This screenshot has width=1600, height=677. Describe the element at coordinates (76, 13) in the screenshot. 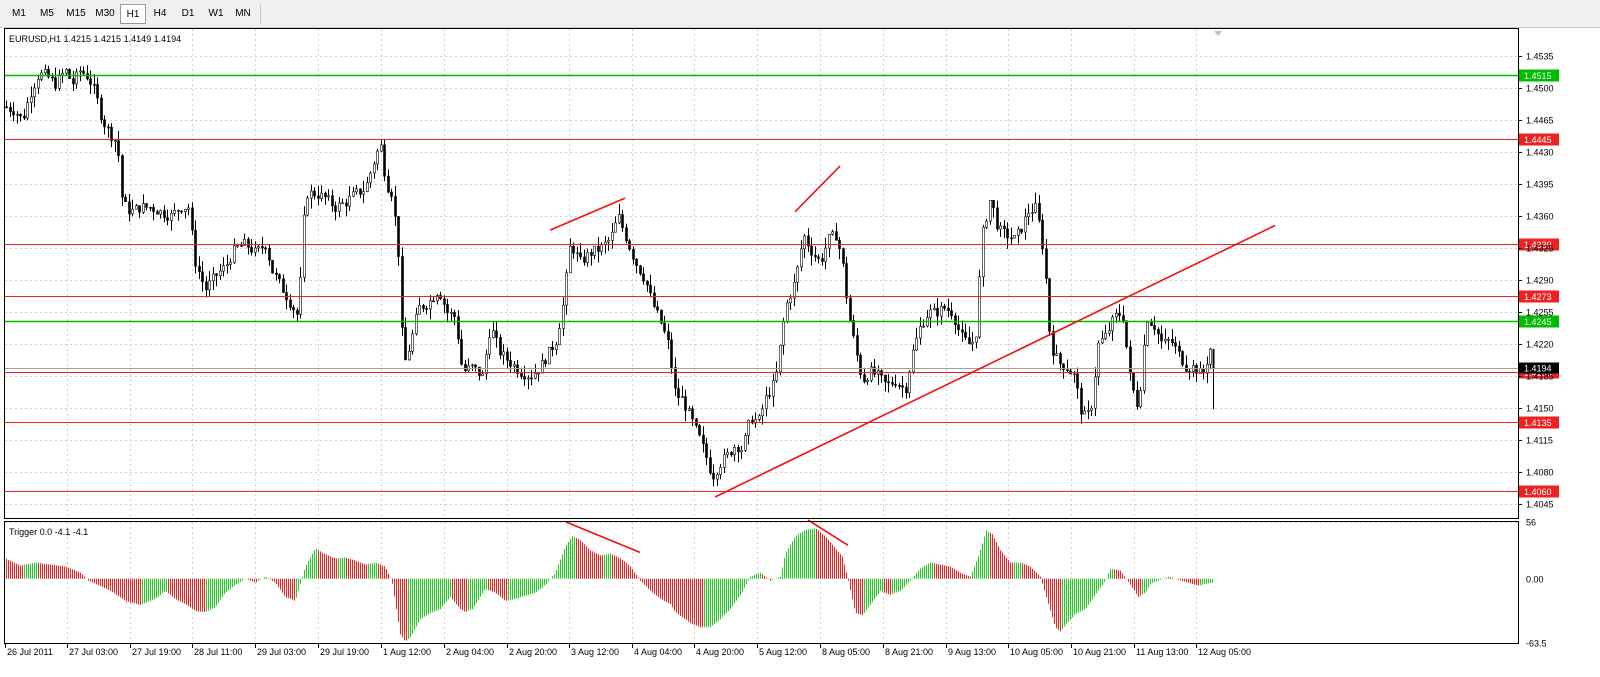

I see `timeframe-button-m15: M15` at that location.